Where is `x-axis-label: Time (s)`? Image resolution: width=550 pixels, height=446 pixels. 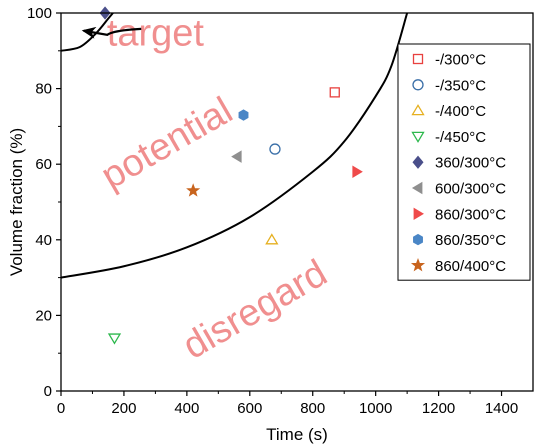
x-axis-label: Time (s) is located at coordinates (297, 434).